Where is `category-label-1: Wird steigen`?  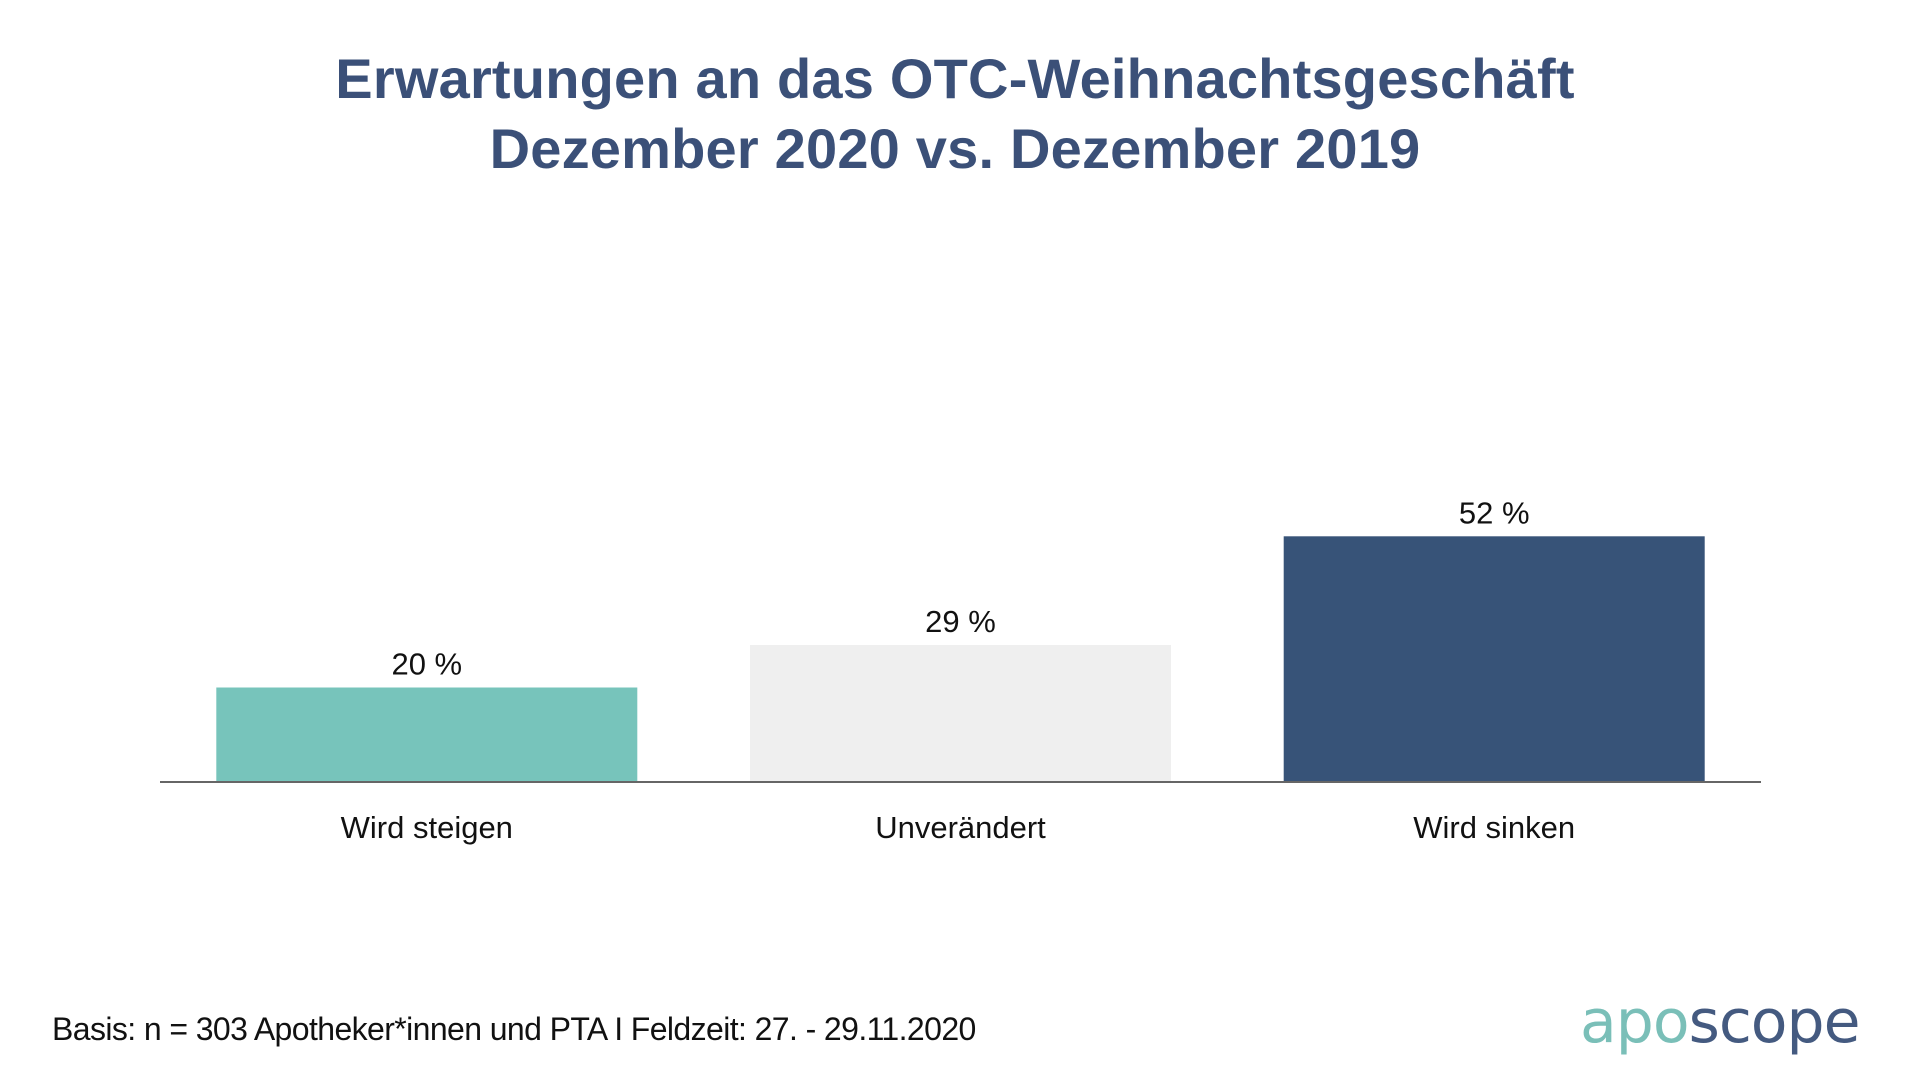
category-label-1: Wird steigen is located at coordinates (427, 827).